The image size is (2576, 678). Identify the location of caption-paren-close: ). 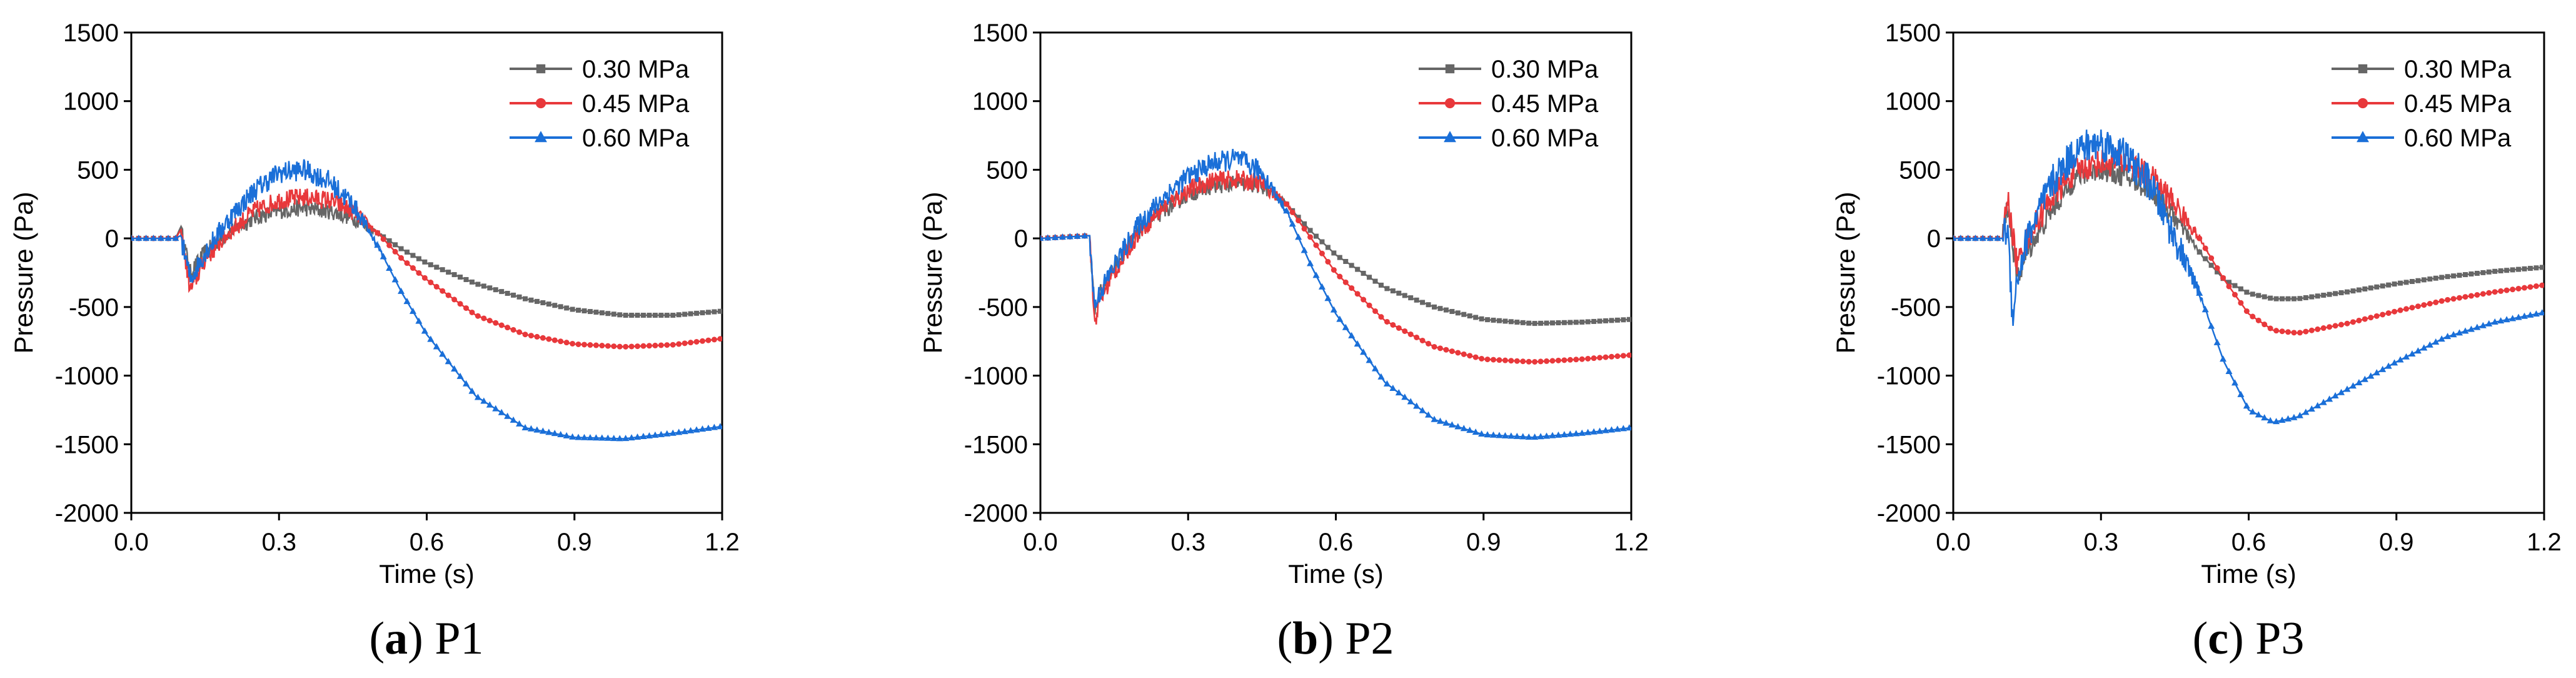
(421, 638).